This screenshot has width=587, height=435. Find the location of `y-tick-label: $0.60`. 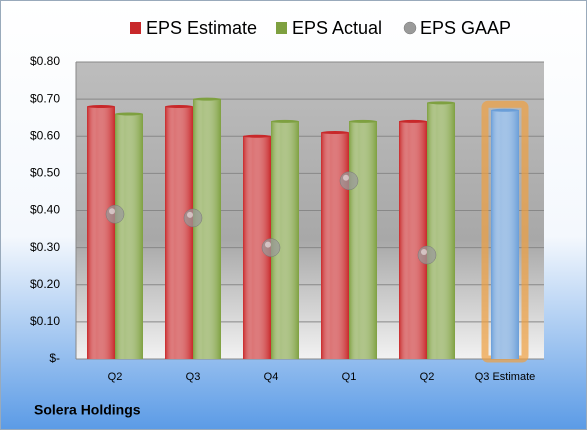

y-tick-label: $0.60 is located at coordinates (45, 135).